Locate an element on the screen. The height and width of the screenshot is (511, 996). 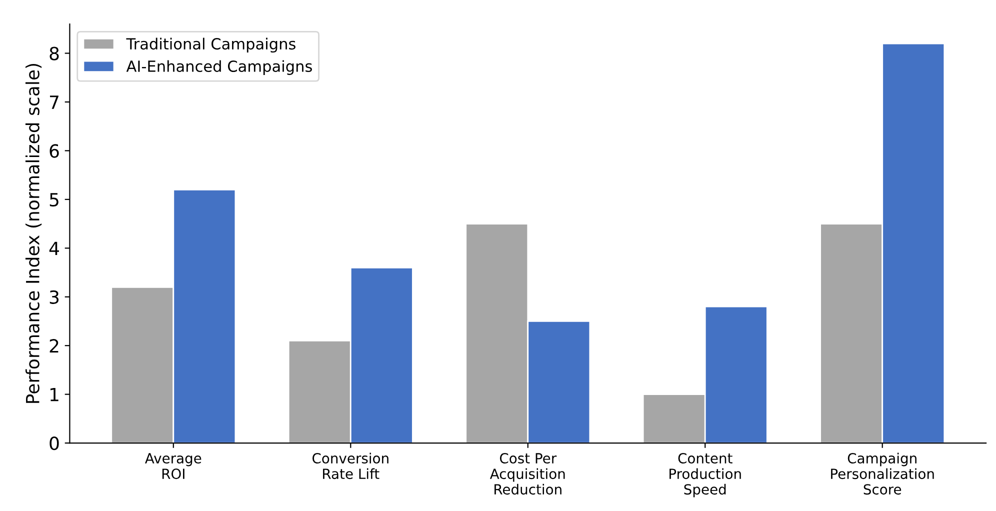
y-tick-label: 0 is located at coordinates (54, 443).